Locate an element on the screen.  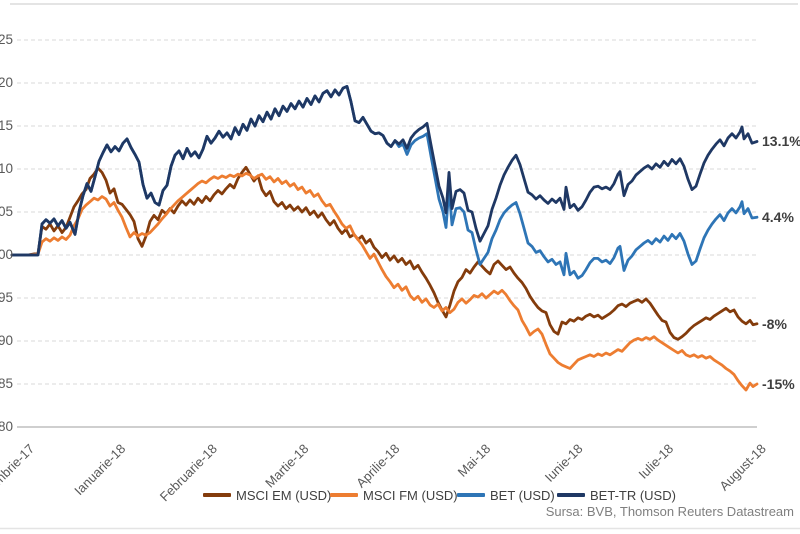
legend-line-swatch-msci-em-usd is located at coordinates (217, 495).